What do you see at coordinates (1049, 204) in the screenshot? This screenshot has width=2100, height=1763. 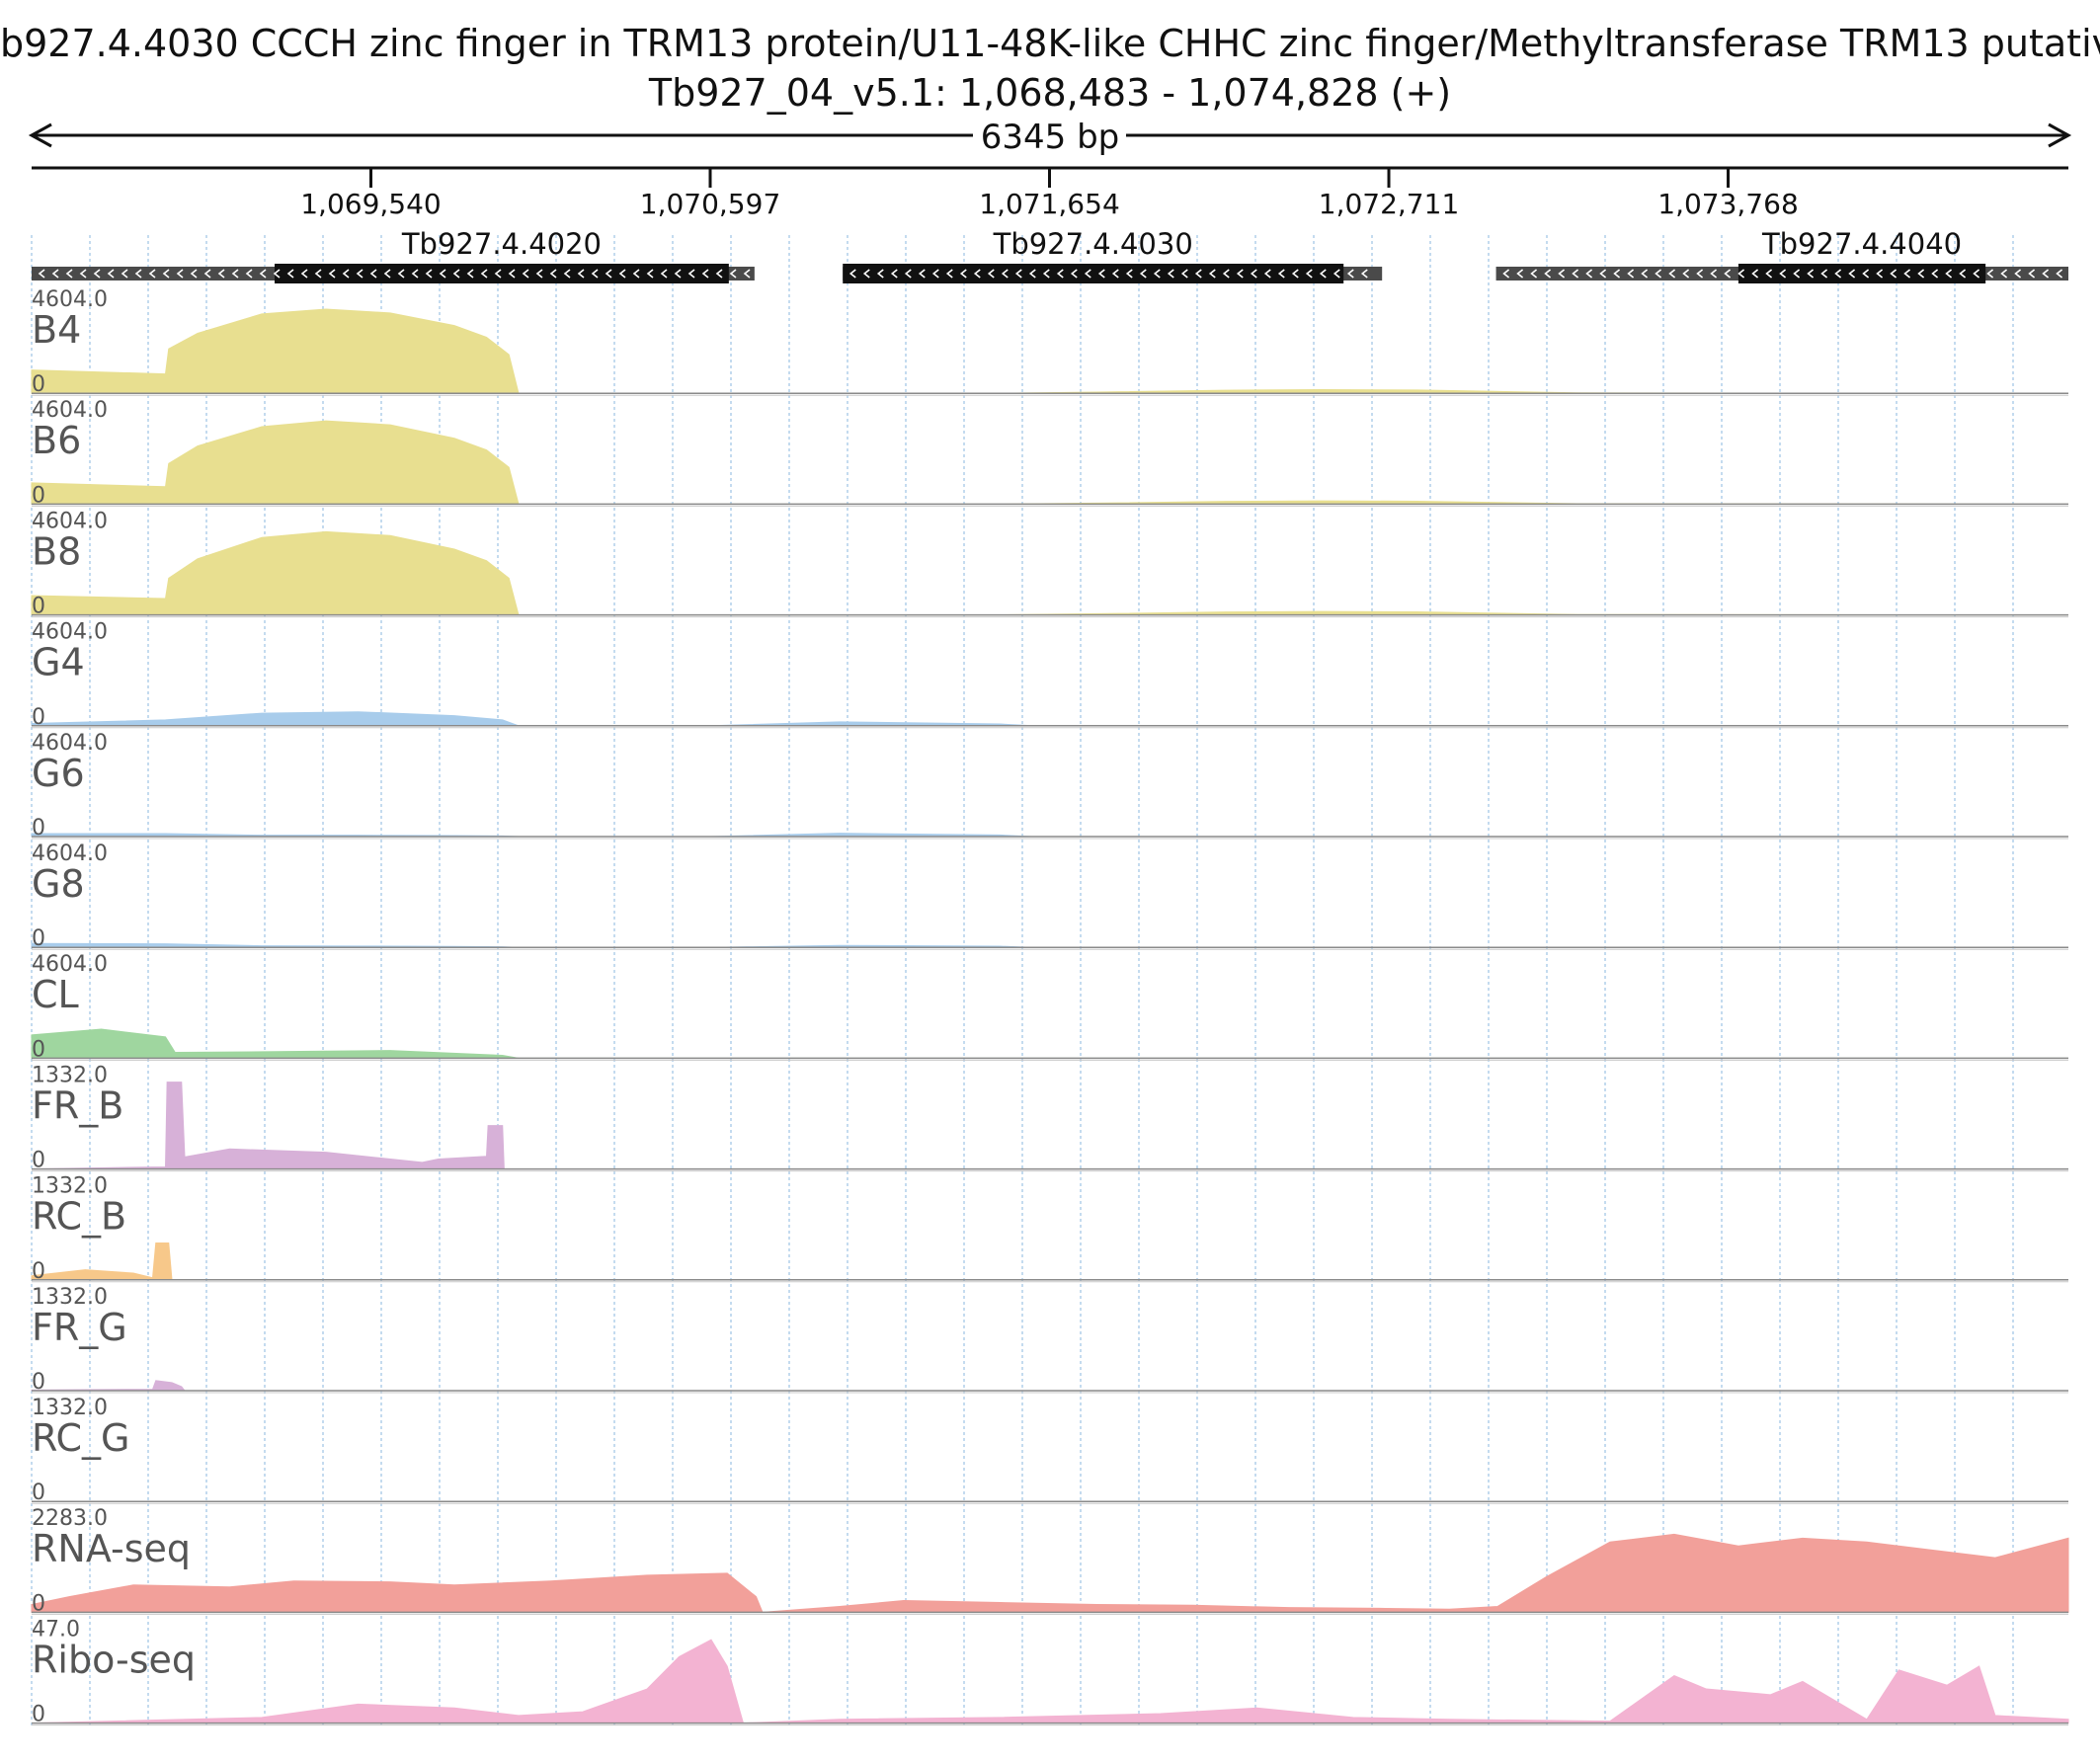 I see `ruler-tick-label: 1,071,654` at bounding box center [1049, 204].